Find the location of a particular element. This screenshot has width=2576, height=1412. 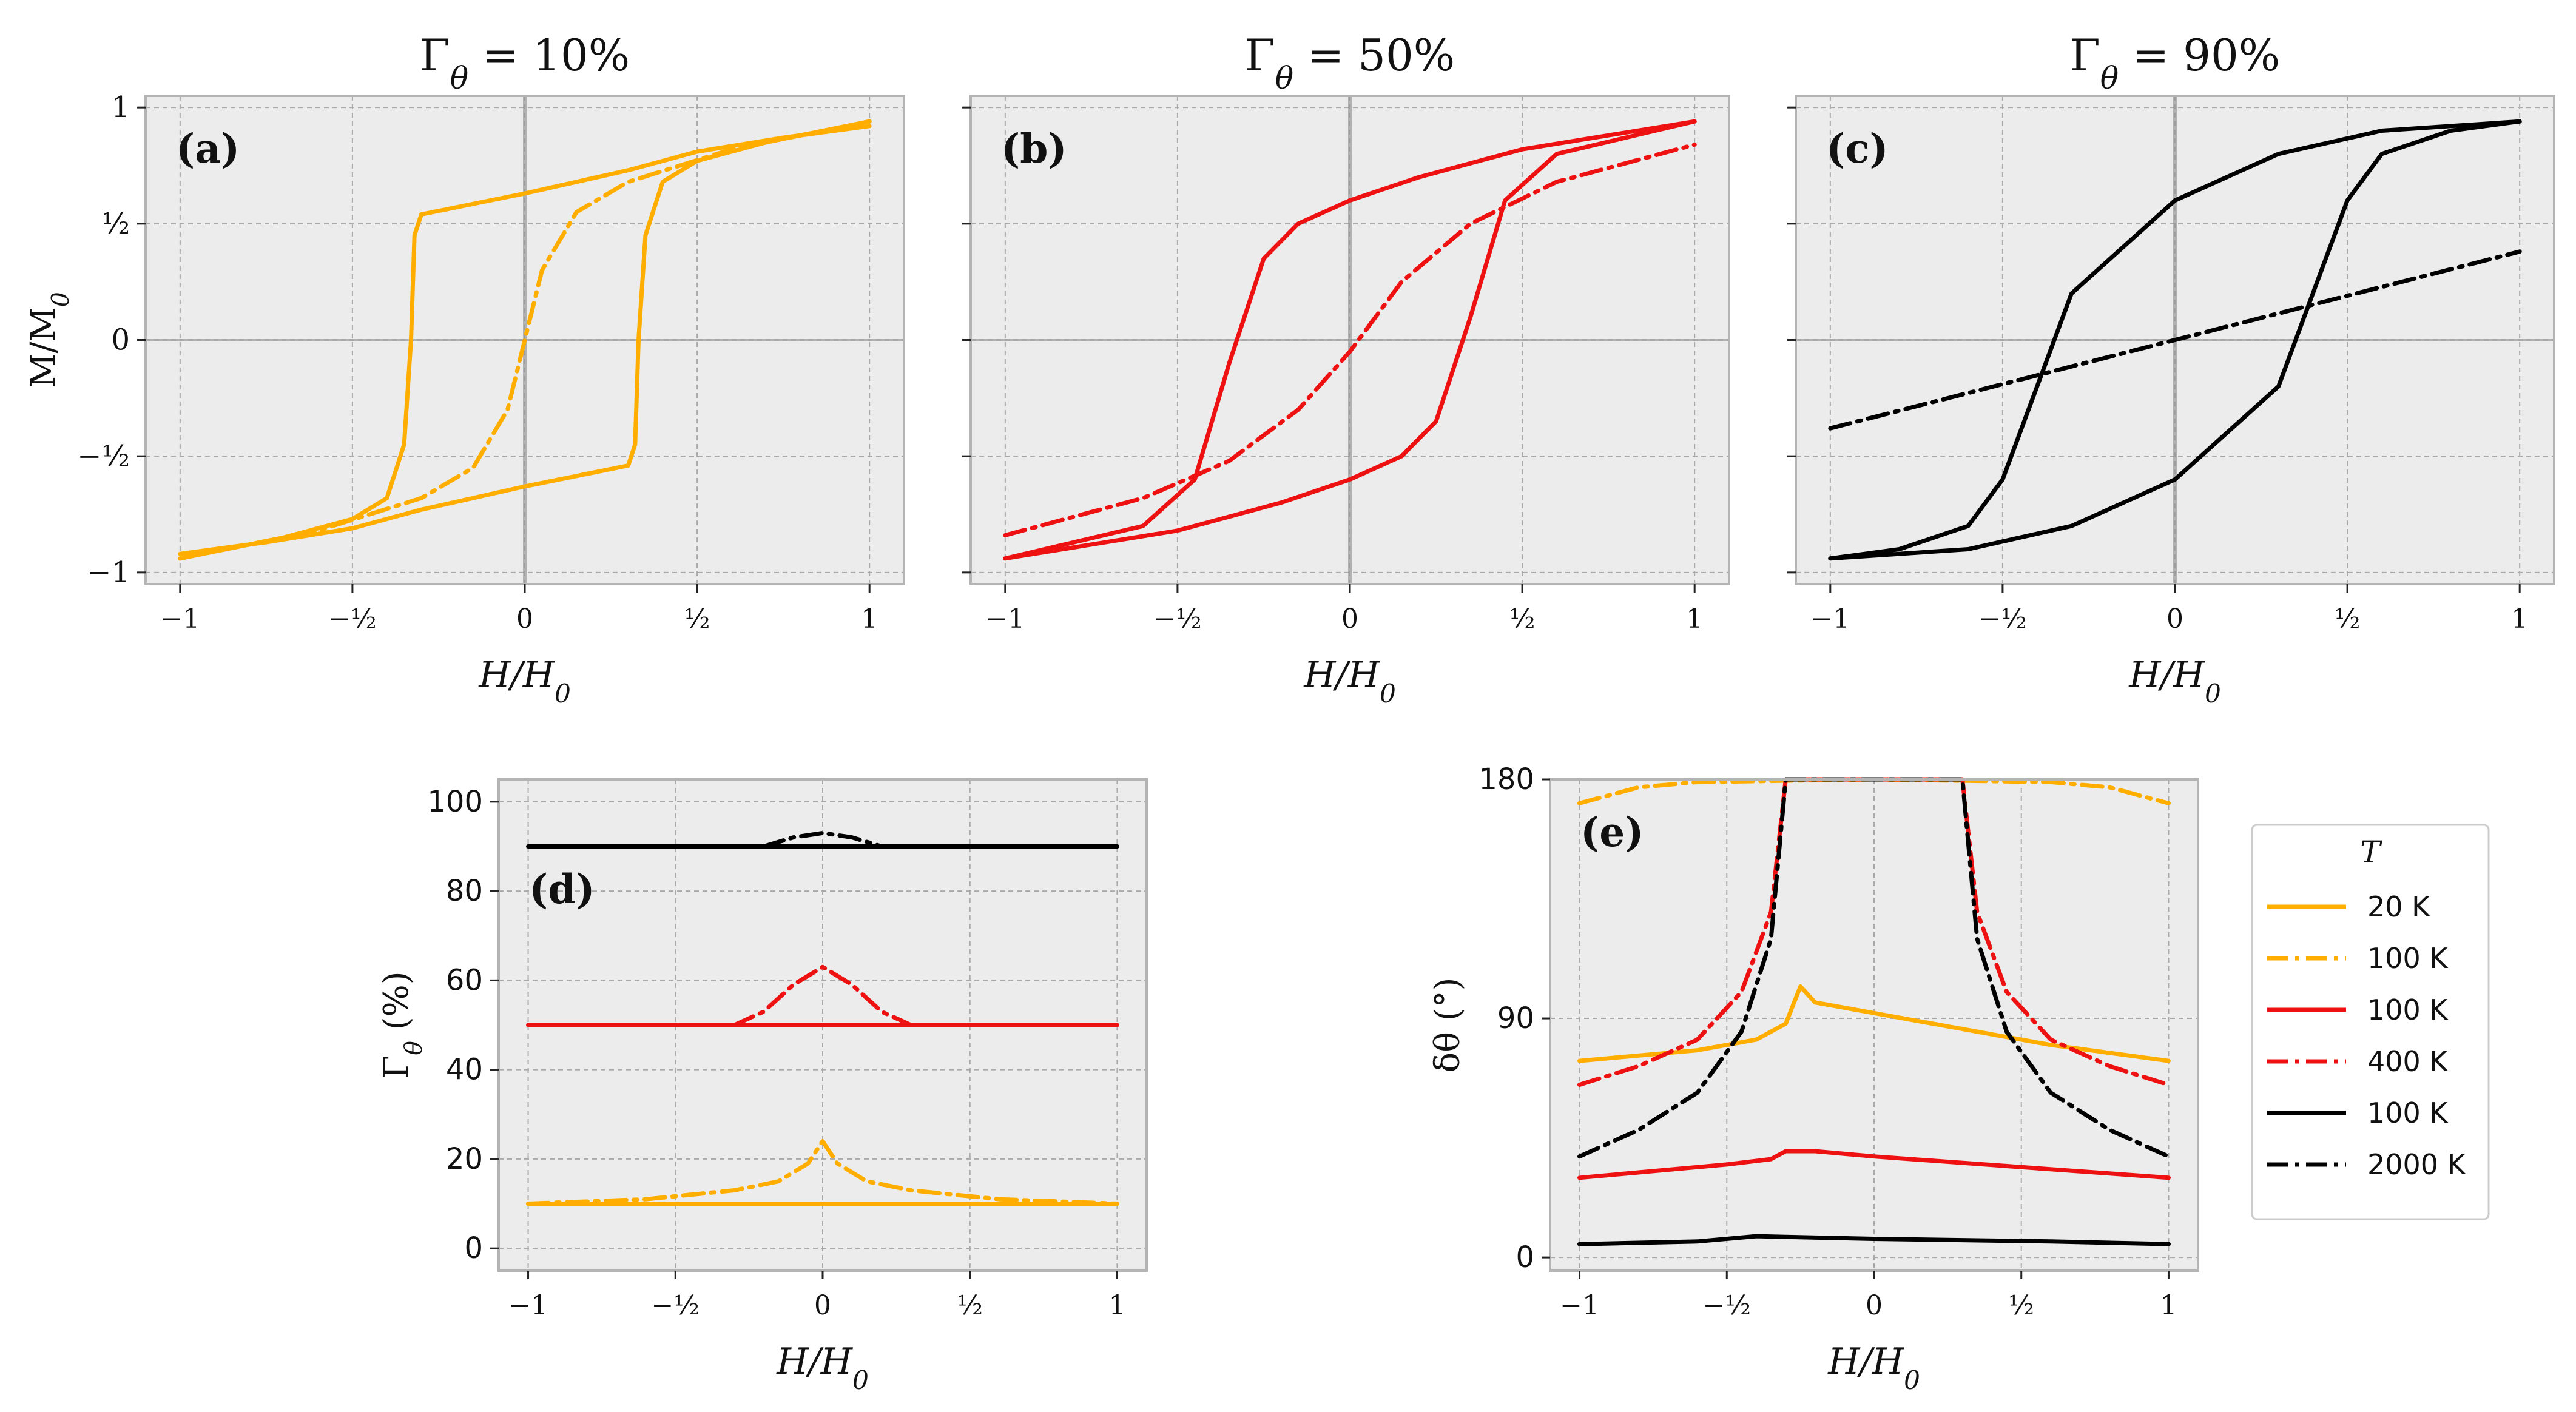

y-axis-label: δθ (°) is located at coordinates (1448, 1025).